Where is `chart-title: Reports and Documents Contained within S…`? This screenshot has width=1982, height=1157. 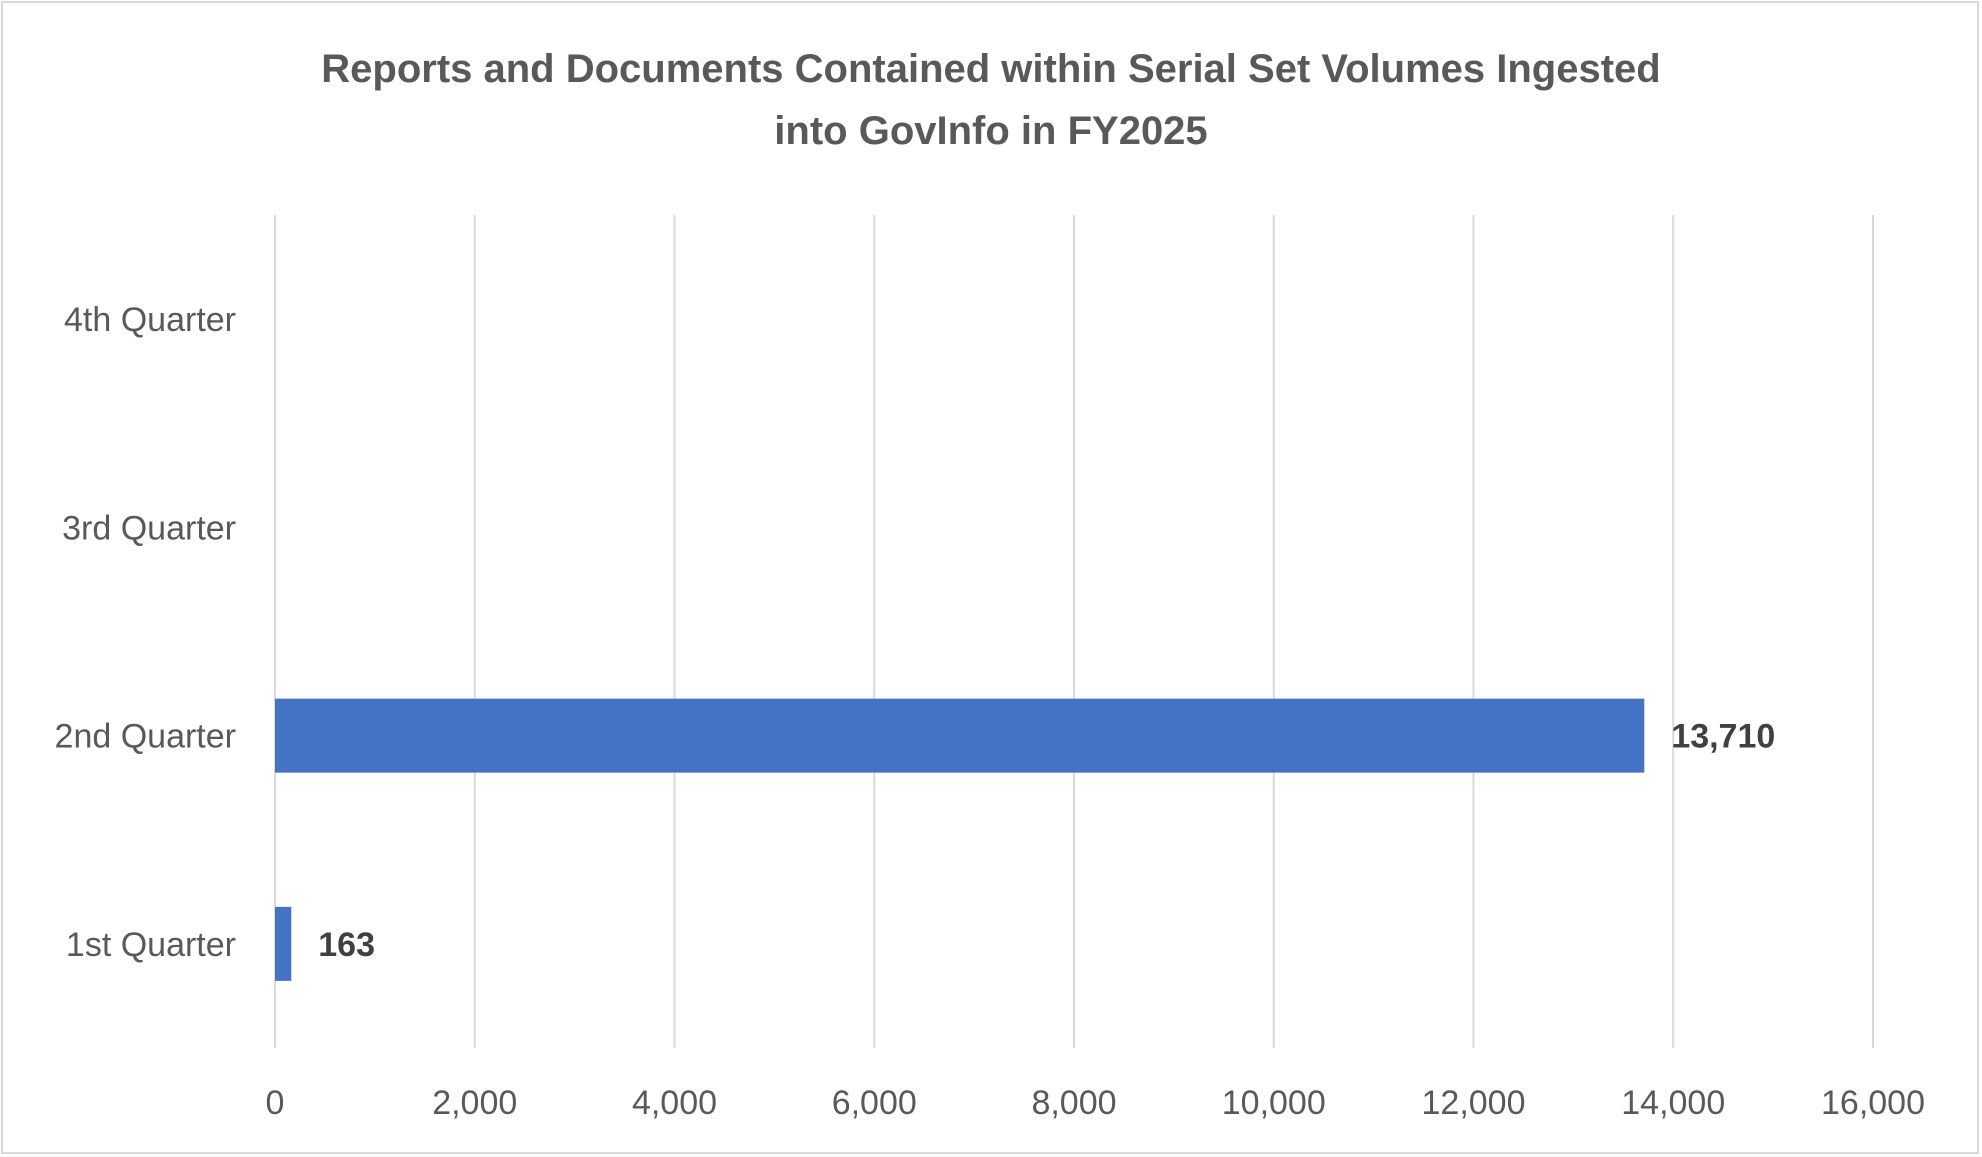
chart-title: Reports and Documents Contained within S… is located at coordinates (991, 100).